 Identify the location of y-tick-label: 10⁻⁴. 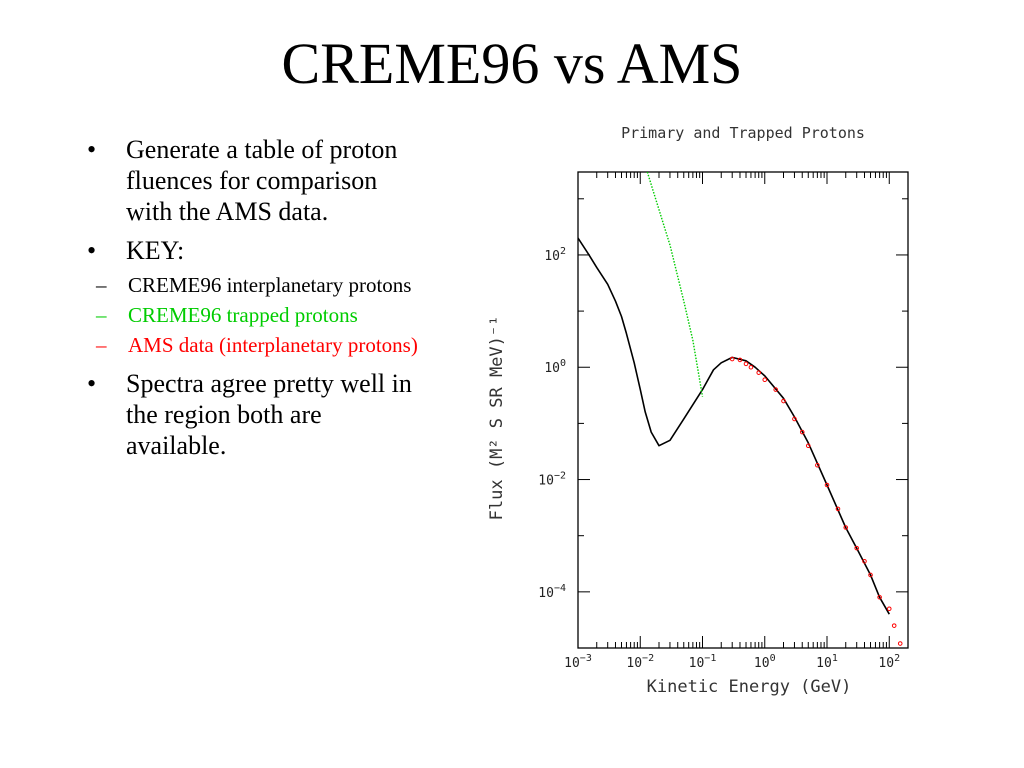
(552, 592).